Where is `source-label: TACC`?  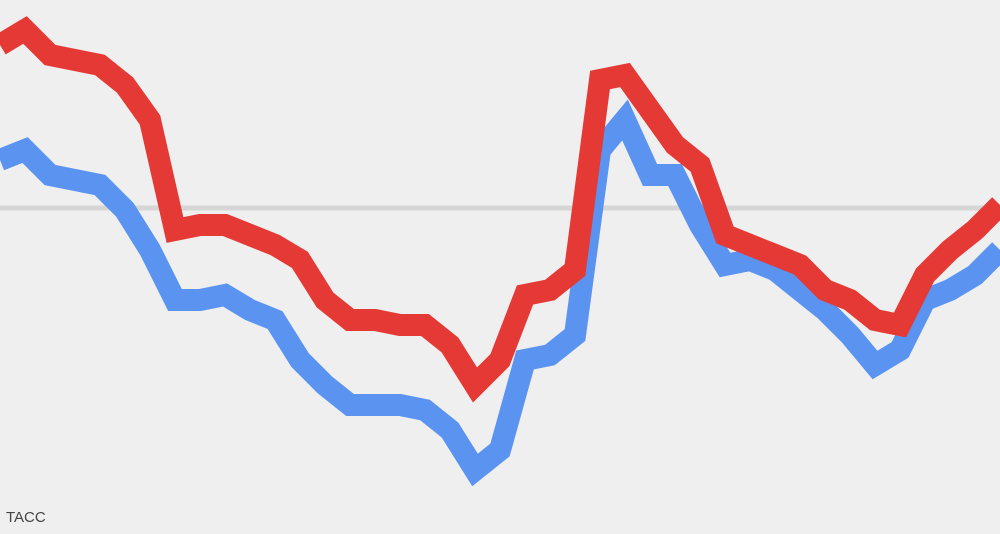 source-label: TACC is located at coordinates (26, 517).